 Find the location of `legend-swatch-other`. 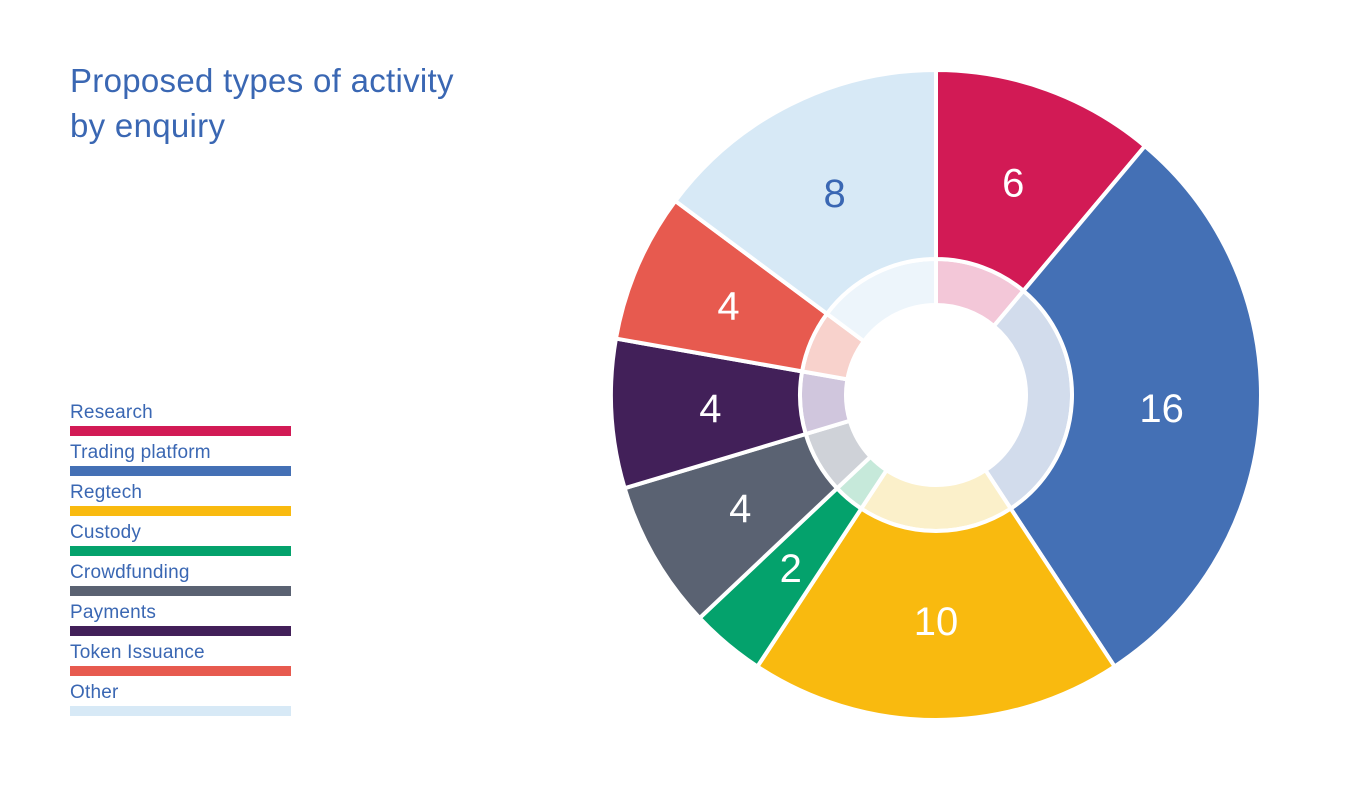

legend-swatch-other is located at coordinates (180, 711).